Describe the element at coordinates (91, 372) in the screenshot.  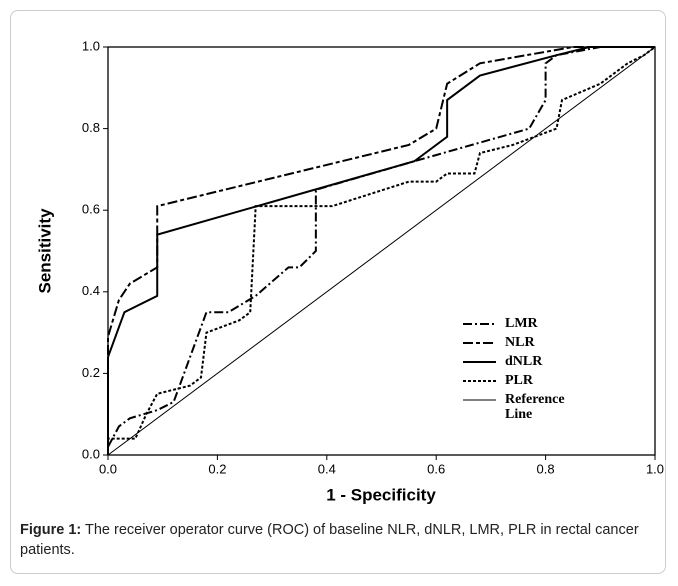
I see `y-tick-label: 0.2` at that location.